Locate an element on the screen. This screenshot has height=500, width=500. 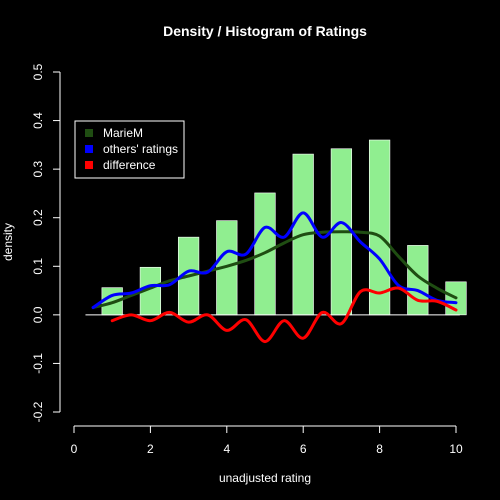
density-line-difference is located at coordinates (284, 315).